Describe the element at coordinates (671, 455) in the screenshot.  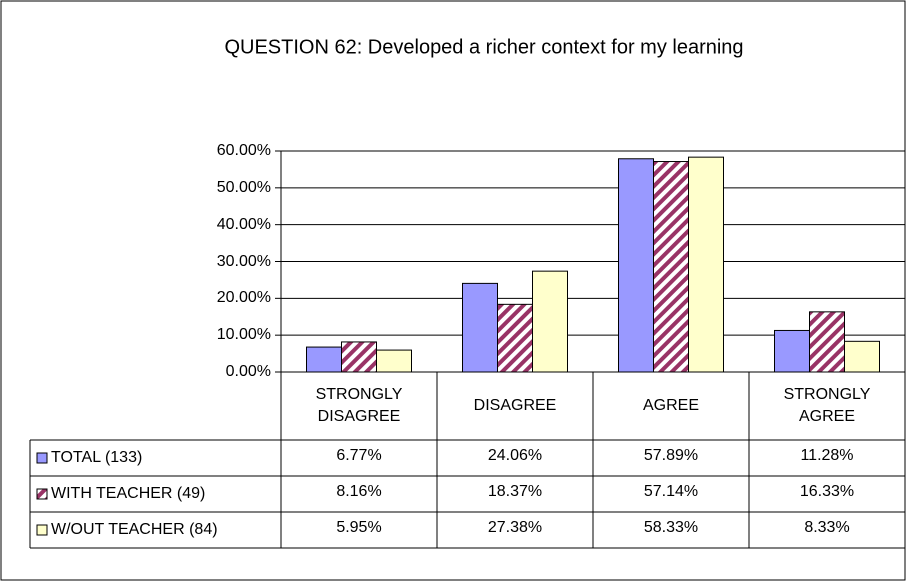
I see `table-cell: 57.89%` at that location.